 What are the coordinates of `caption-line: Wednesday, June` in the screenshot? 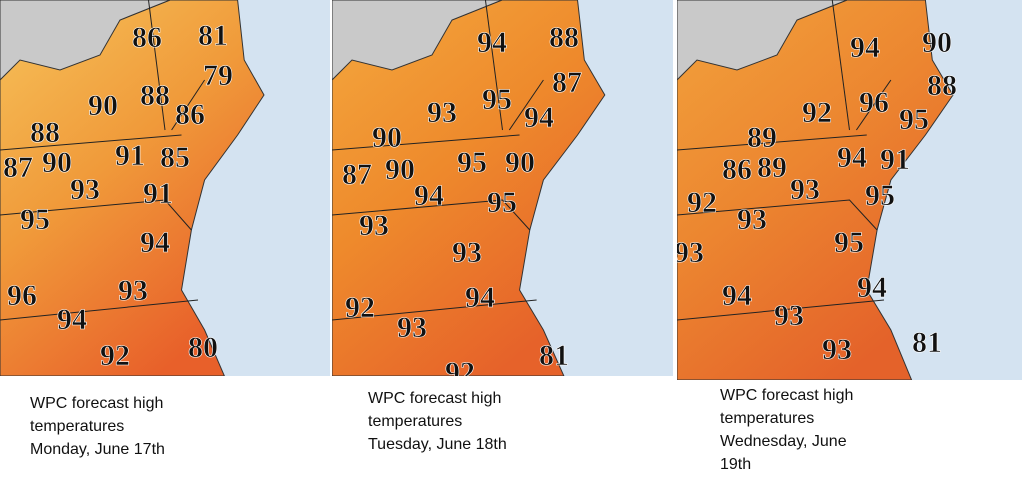 It's located at (783, 441).